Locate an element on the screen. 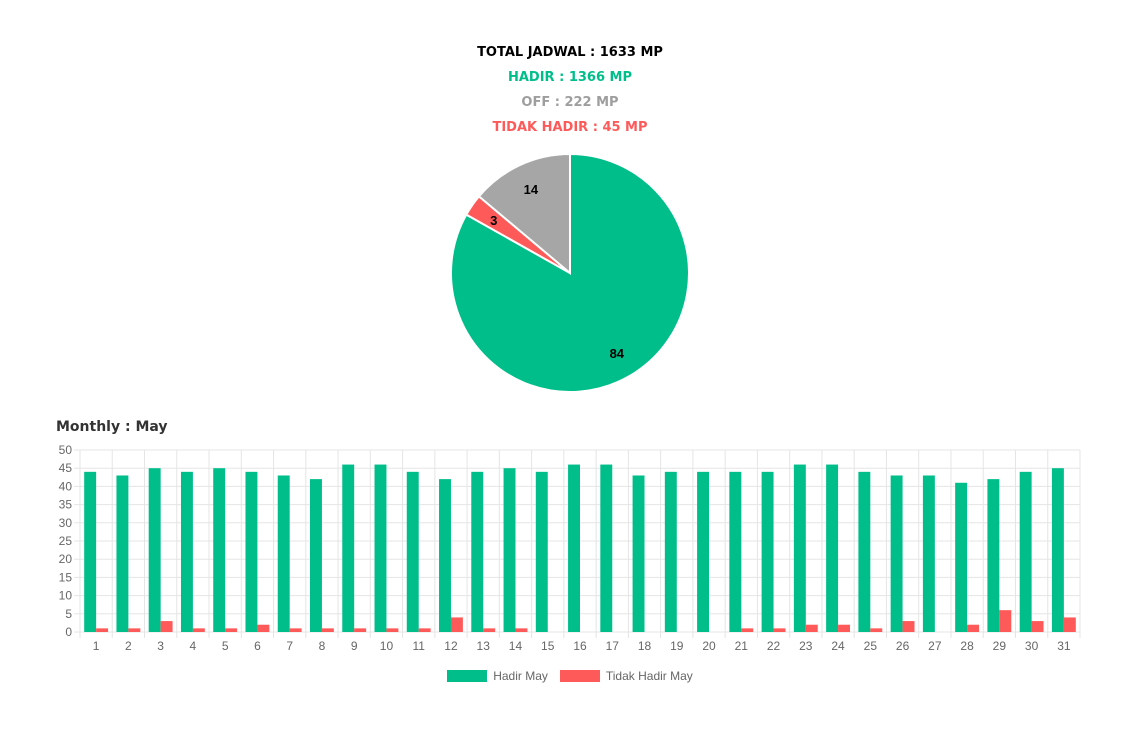  x-tick-label: 17 is located at coordinates (613, 646).